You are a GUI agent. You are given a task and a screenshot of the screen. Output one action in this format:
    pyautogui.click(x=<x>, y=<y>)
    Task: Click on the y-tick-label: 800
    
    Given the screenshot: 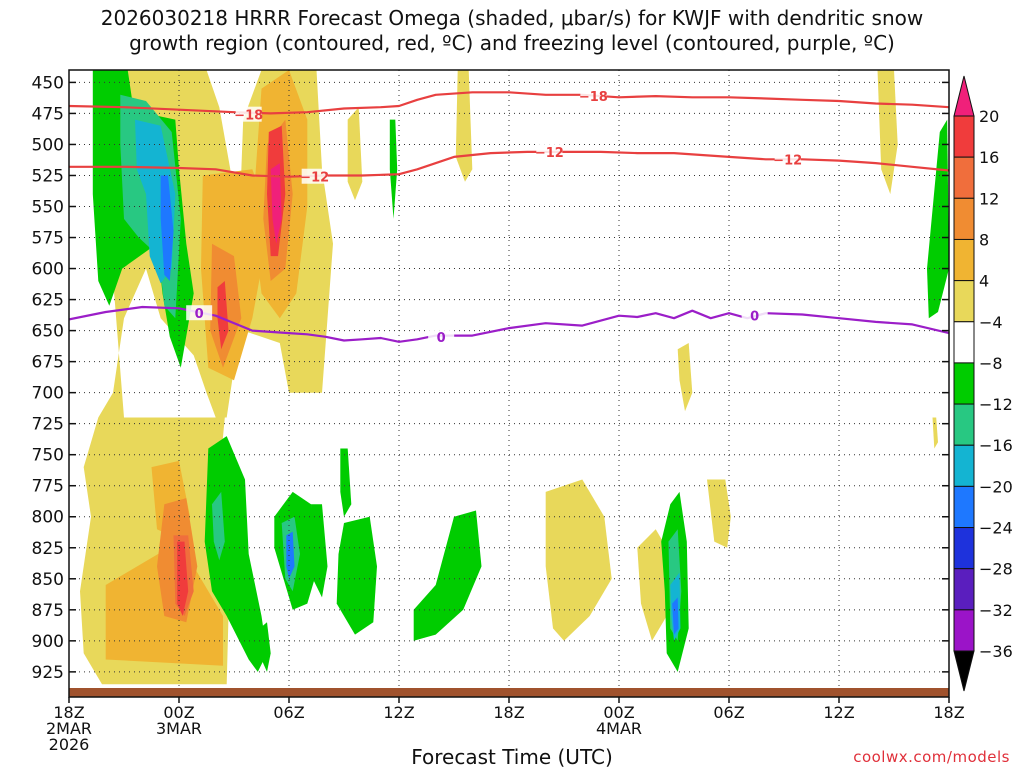 What is the action you would take?
    pyautogui.click(x=48, y=518)
    